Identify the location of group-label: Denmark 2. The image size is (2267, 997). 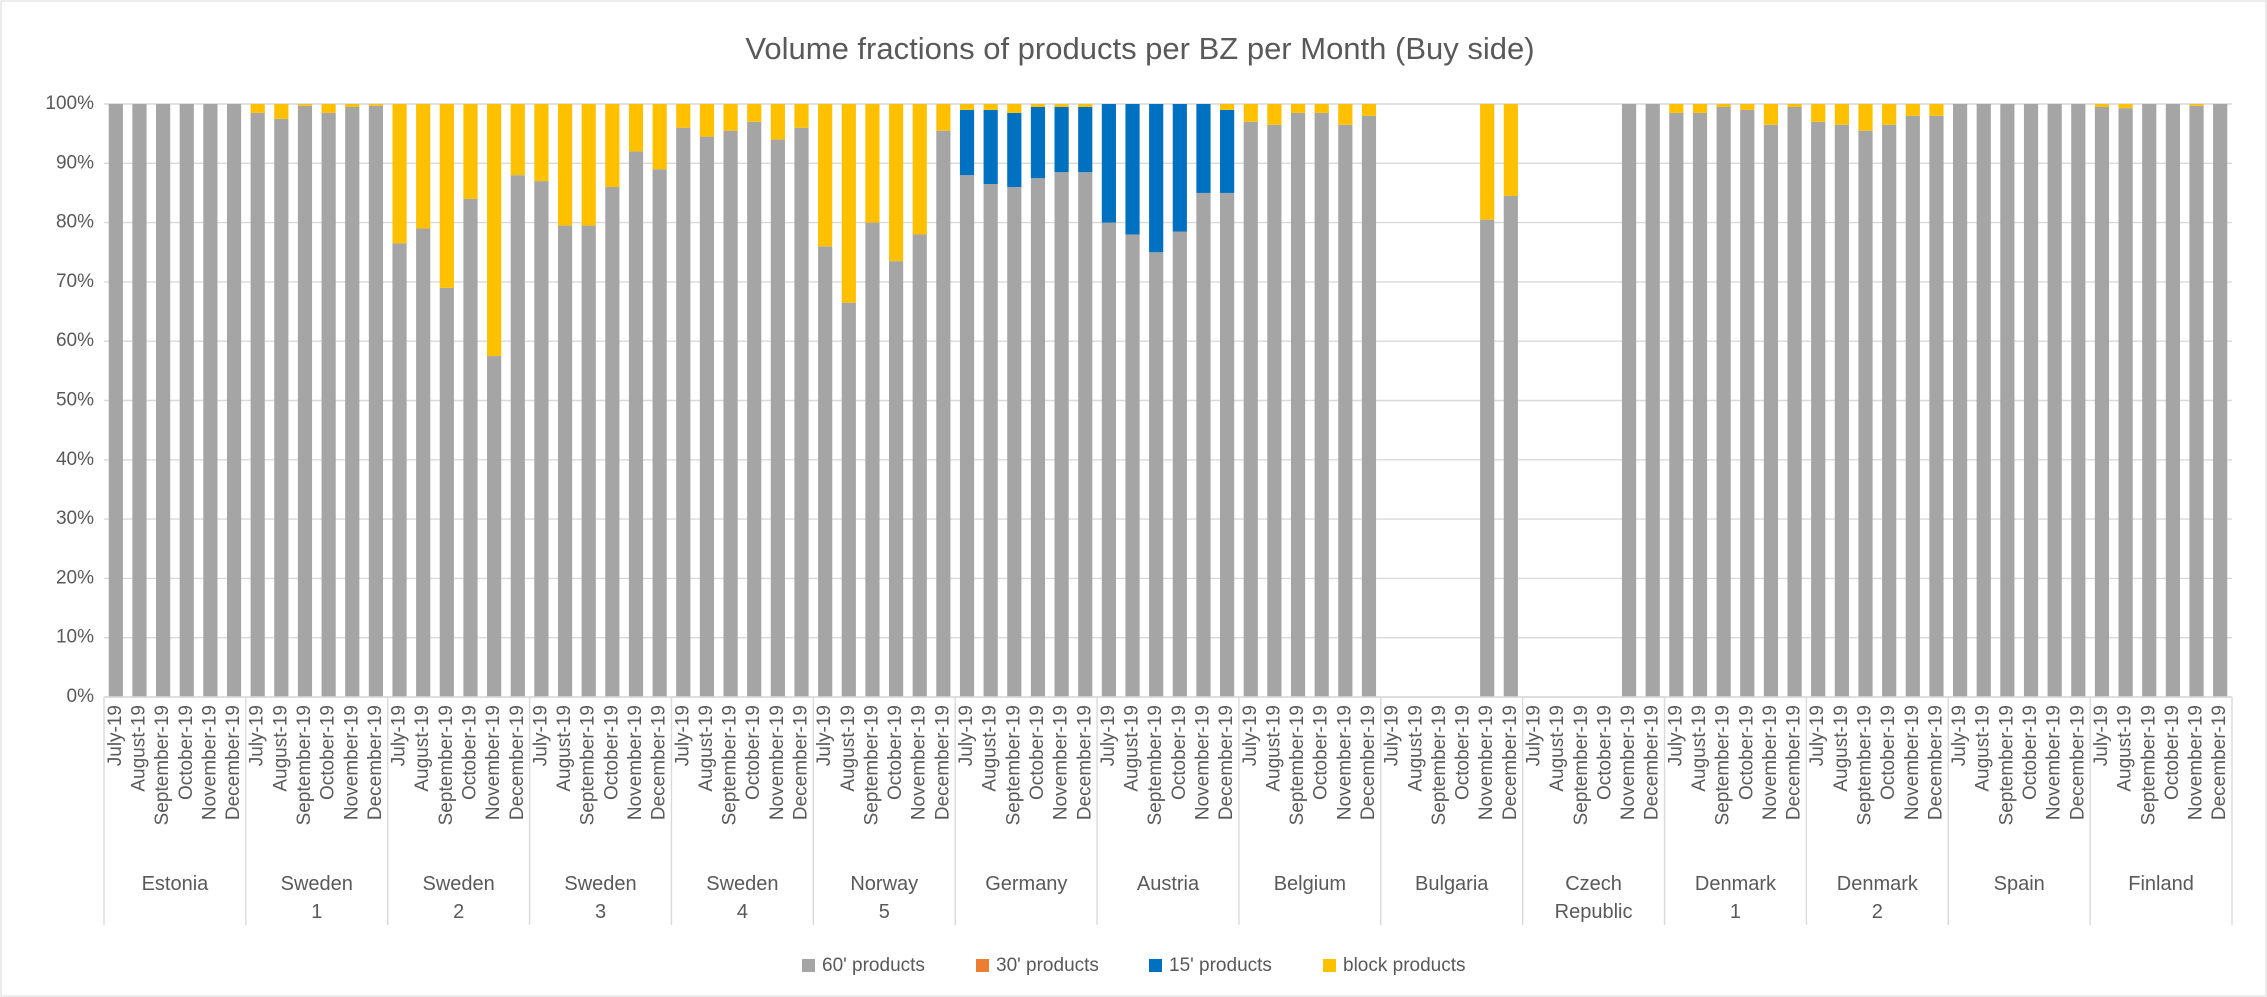
(1877, 898).